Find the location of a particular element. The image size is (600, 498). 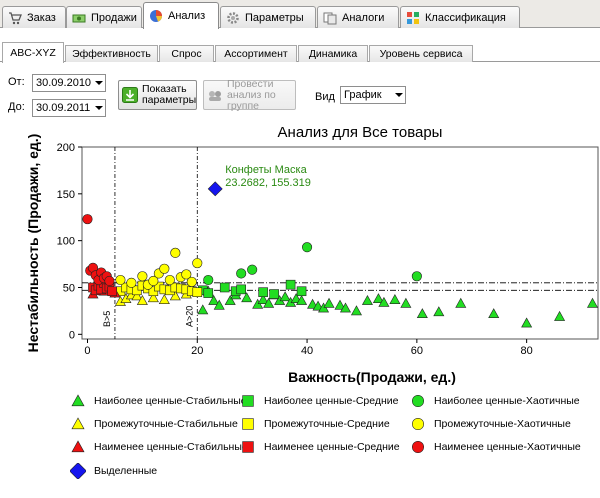

group-analysis-button: Провести анализ по группе is located at coordinates (249, 94).